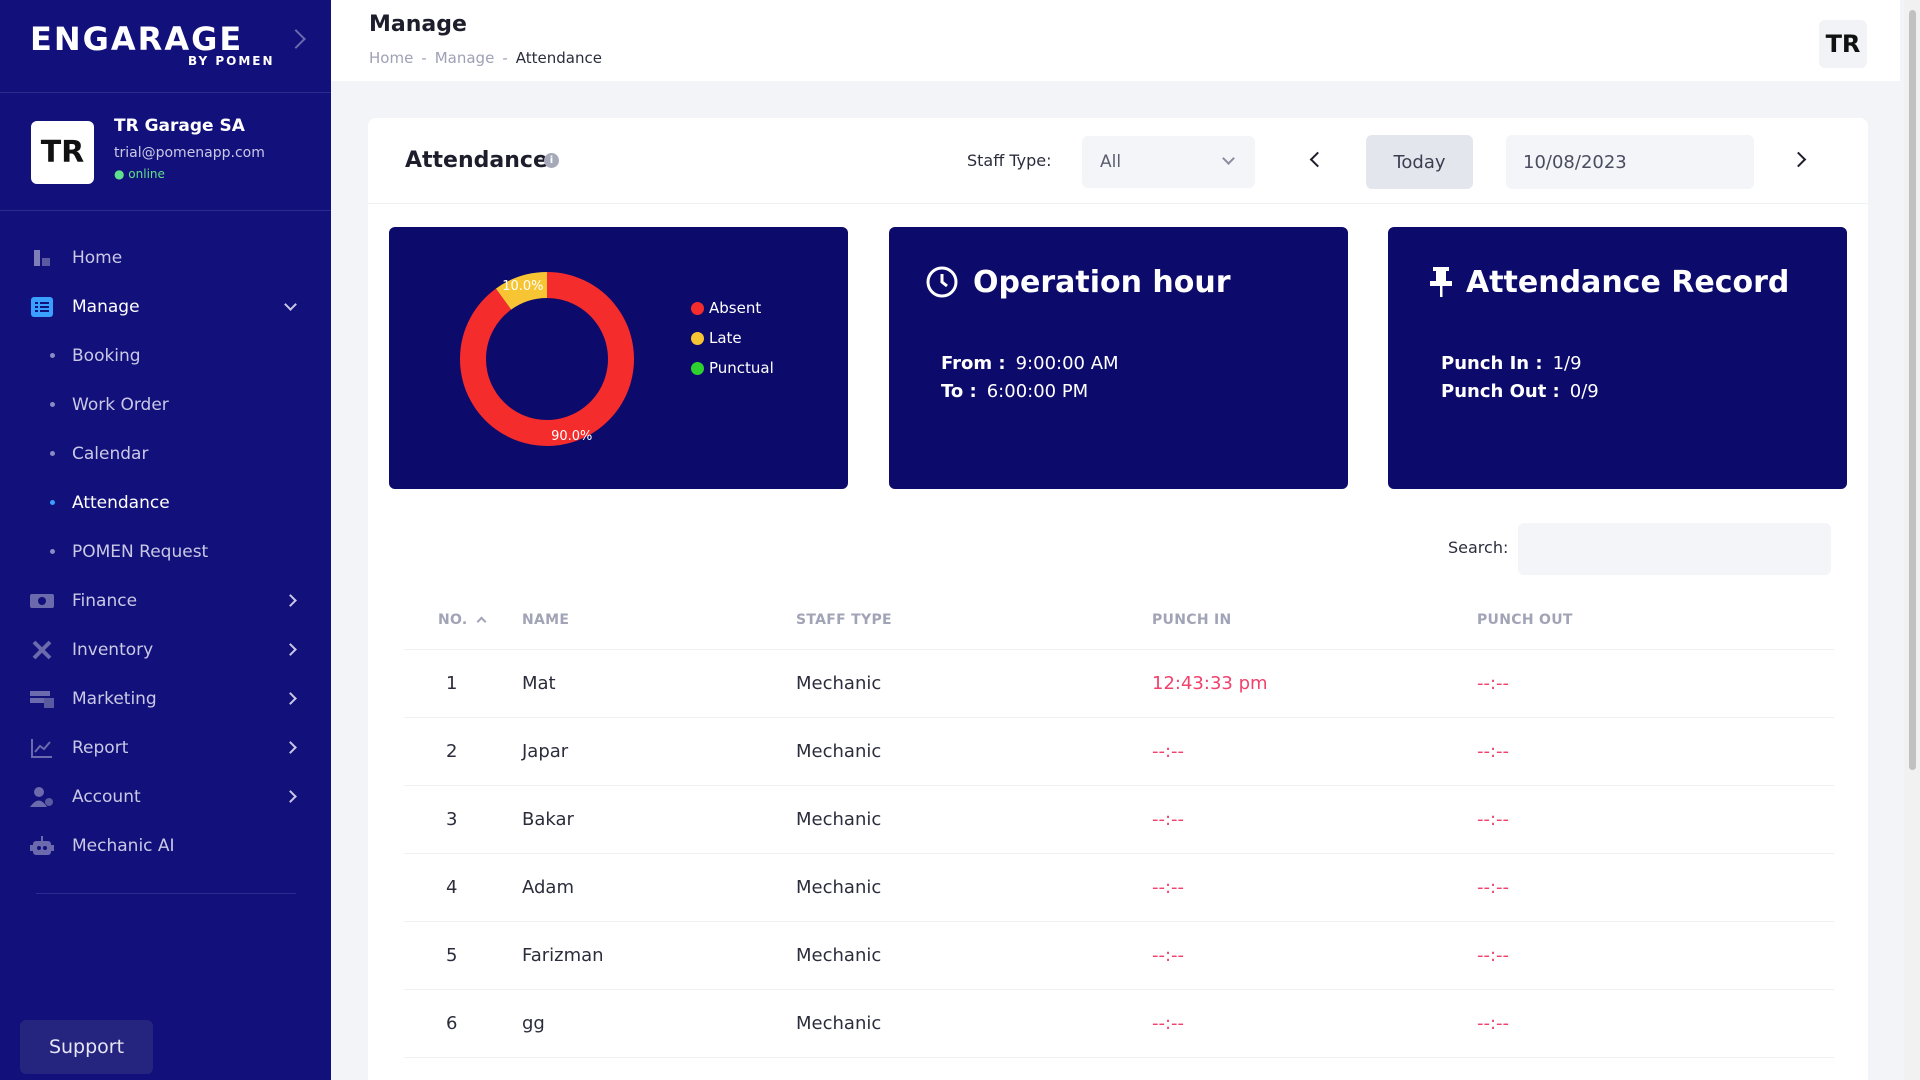 This screenshot has height=1080, width=1920. I want to click on donut-slice-late, so click(521, 291).